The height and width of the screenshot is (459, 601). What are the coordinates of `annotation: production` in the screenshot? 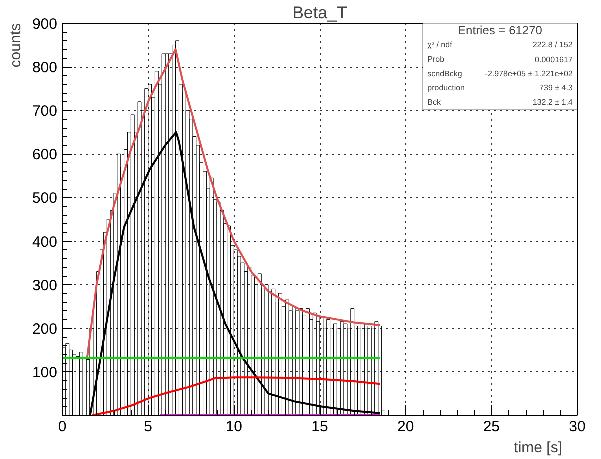 It's located at (446, 88).